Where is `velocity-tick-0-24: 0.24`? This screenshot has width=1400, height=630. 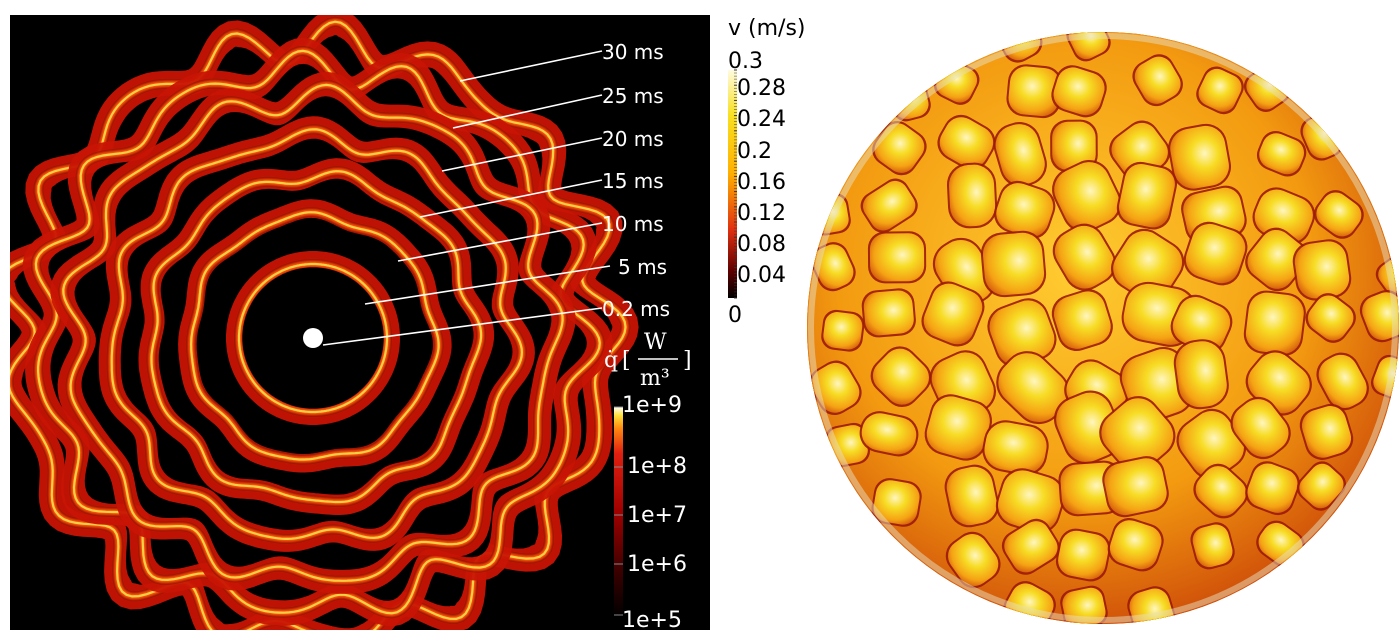
velocity-tick-0-24: 0.24 is located at coordinates (761, 119).